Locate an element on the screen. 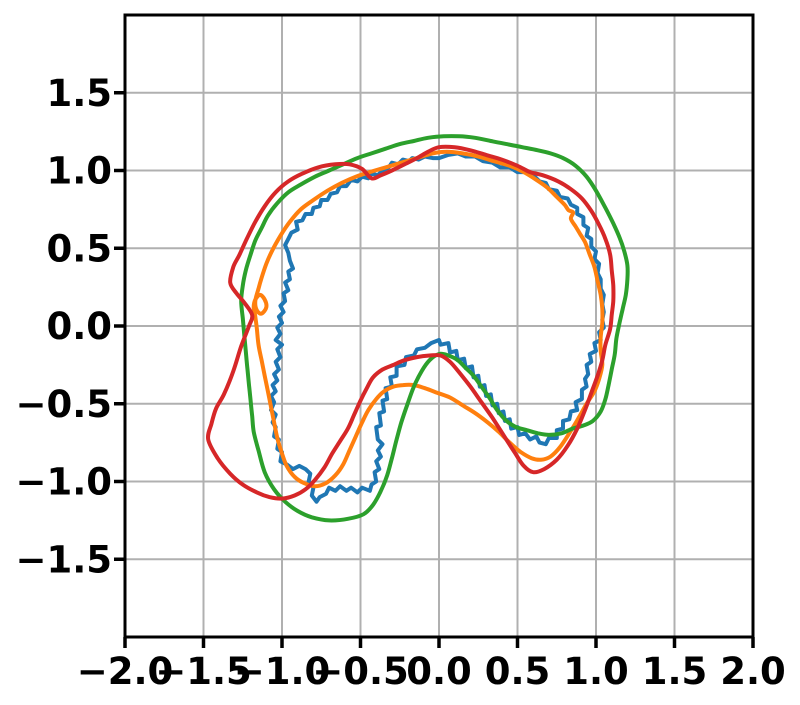  x-tick-label: −1.5 is located at coordinates (203, 671).